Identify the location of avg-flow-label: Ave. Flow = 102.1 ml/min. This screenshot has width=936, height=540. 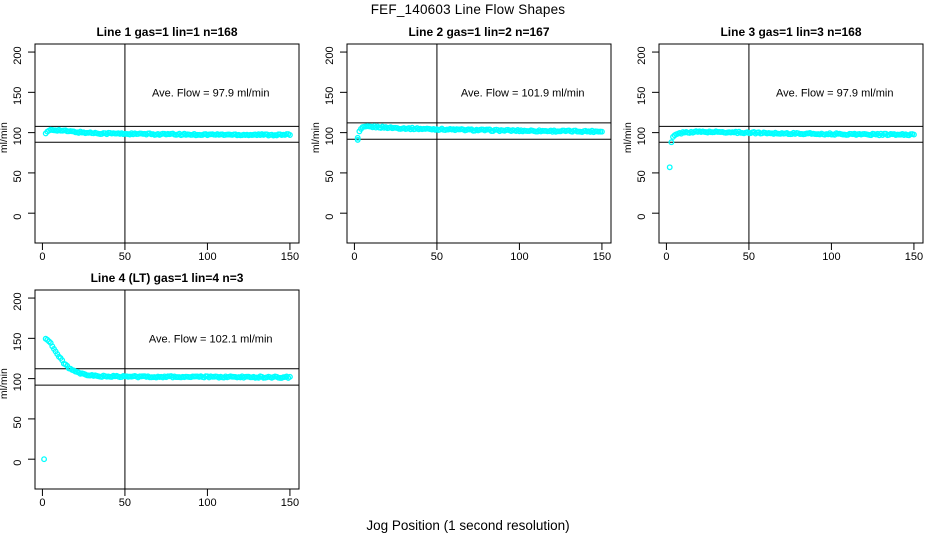
(211, 339).